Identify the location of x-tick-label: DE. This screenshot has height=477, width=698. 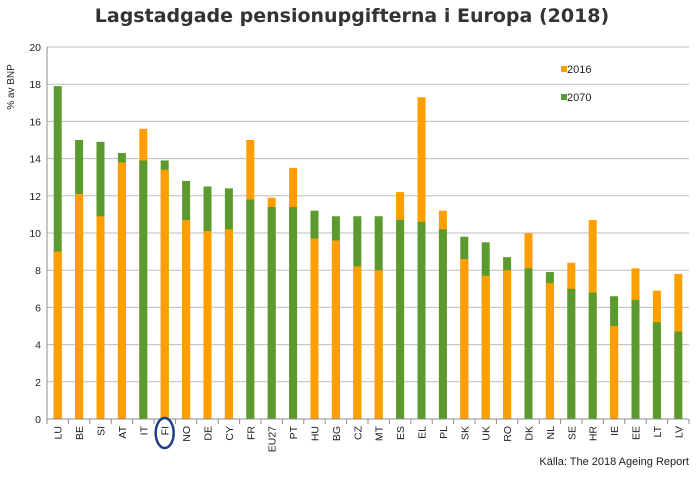
(209, 433).